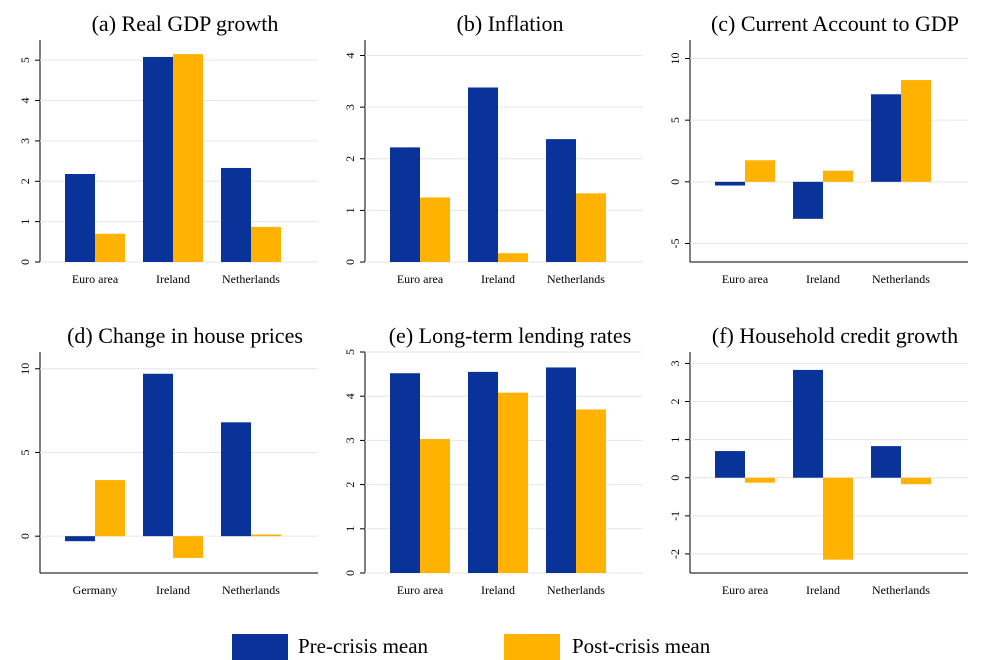 The height and width of the screenshot is (660, 981). Describe the element at coordinates (675, 516) in the screenshot. I see `y-tick-label: -1` at that location.